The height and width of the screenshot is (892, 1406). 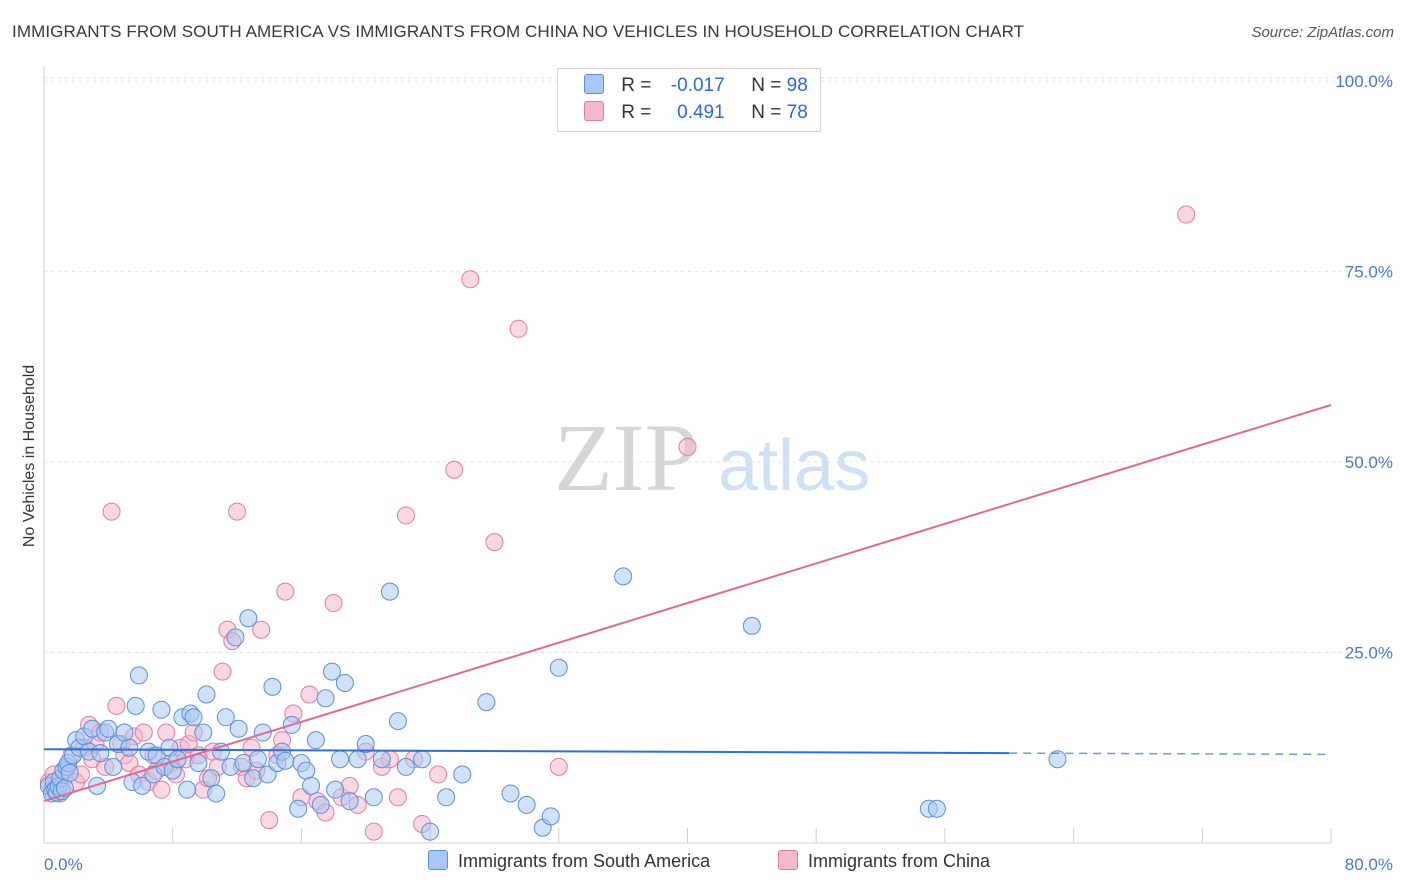 I want to click on watermark: ZIP atlas, so click(x=712, y=457).